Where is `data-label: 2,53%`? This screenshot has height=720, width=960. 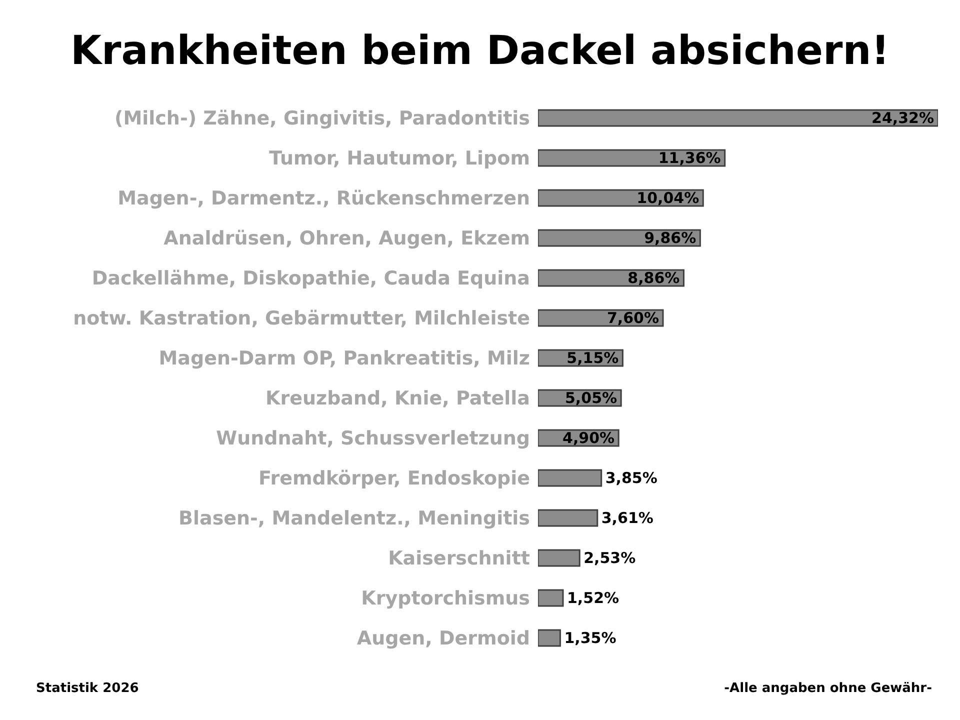 data-label: 2,53% is located at coordinates (610, 558).